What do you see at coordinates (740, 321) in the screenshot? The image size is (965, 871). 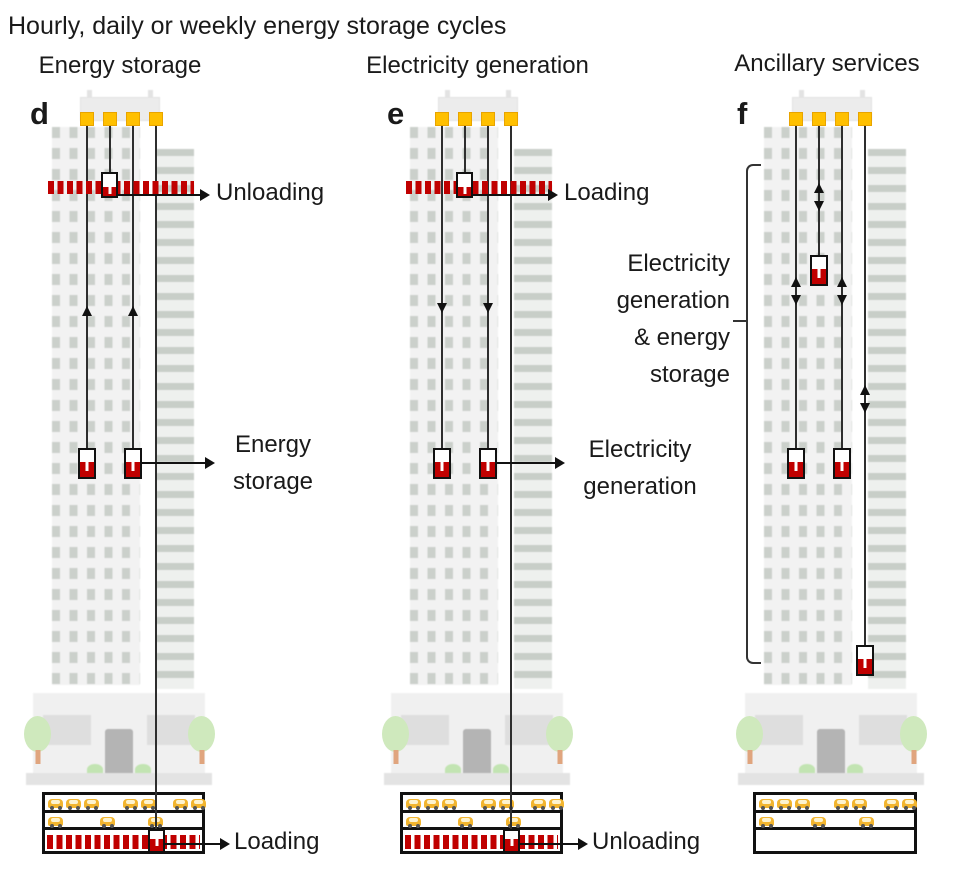 I see `bracket-tick` at bounding box center [740, 321].